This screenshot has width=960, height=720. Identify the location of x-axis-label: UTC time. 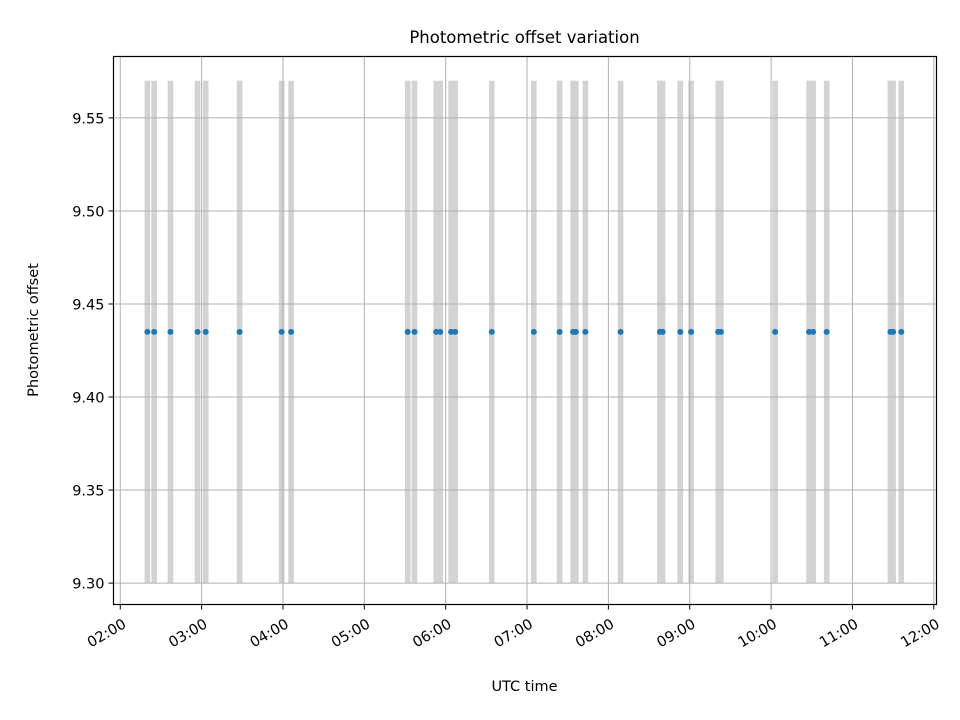
(524, 687).